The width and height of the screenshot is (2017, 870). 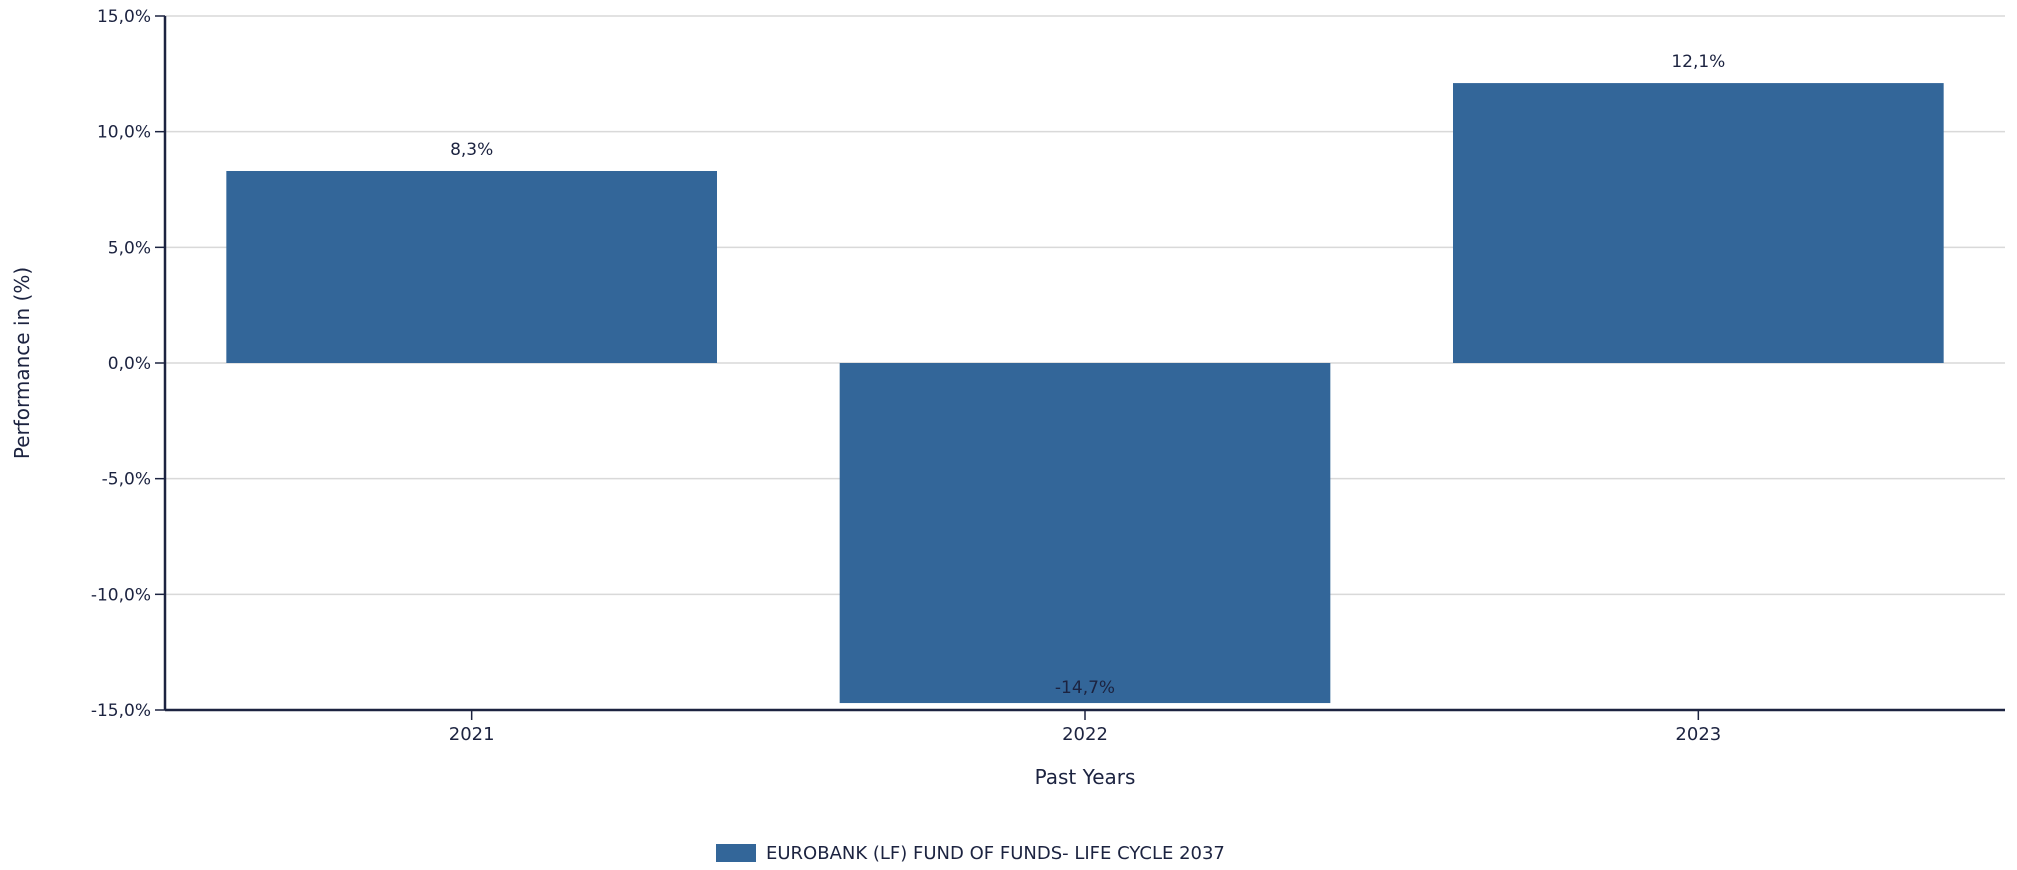 What do you see at coordinates (1085, 734) in the screenshot?
I see `x-tick-label: 2022` at bounding box center [1085, 734].